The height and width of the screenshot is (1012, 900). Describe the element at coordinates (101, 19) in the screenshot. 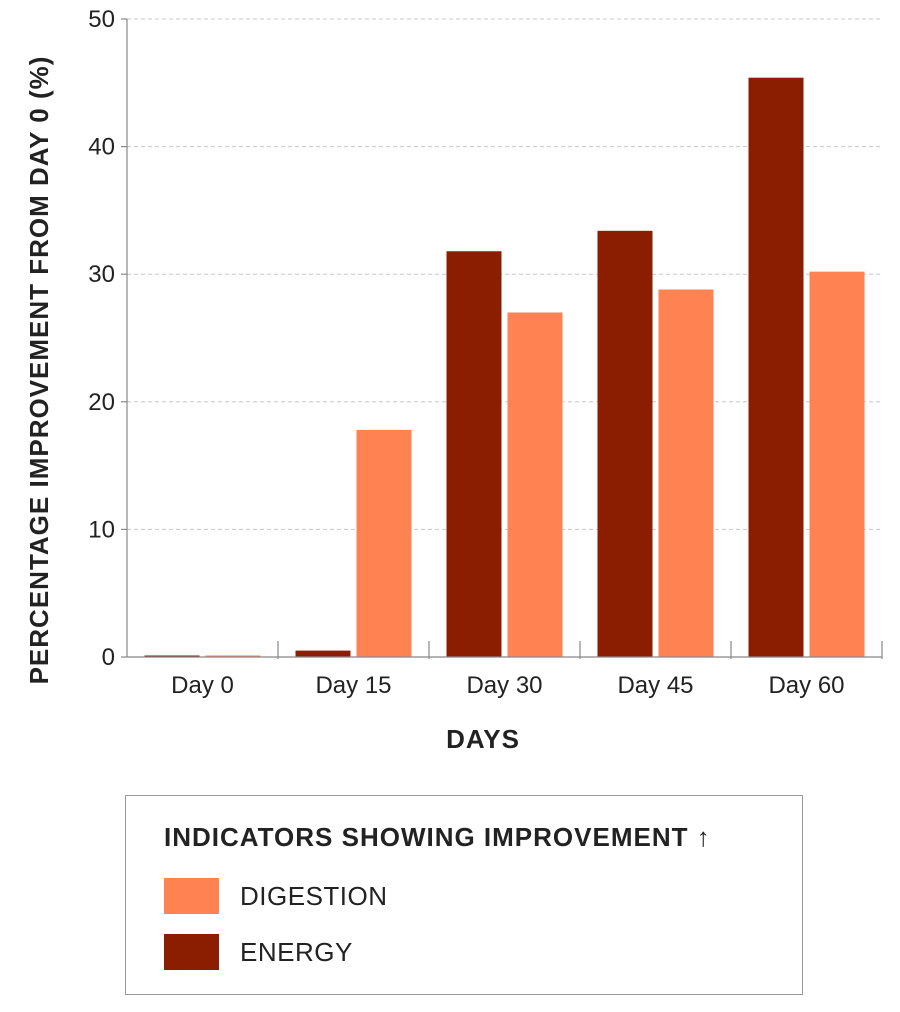

I see `y-tick-label: 50` at that location.